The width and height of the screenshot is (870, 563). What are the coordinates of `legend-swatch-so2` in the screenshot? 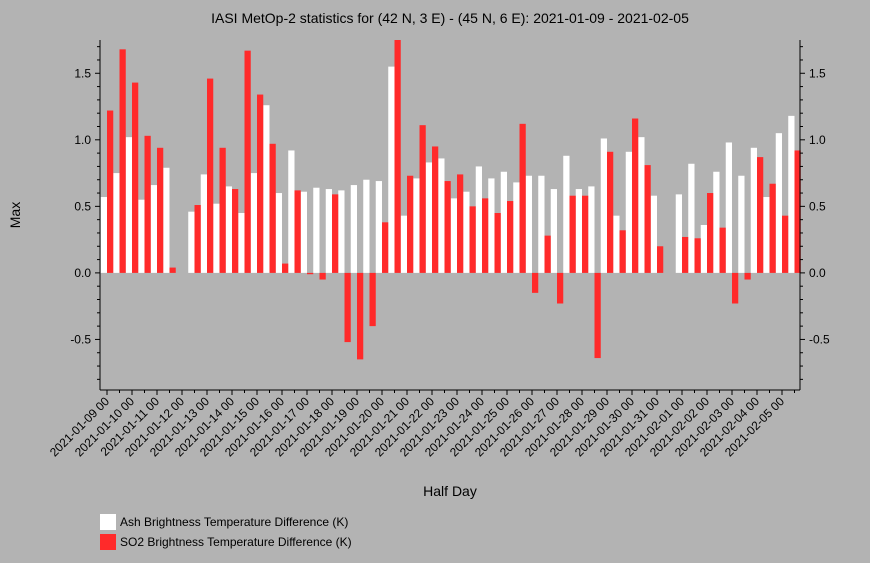 It's located at (108, 542).